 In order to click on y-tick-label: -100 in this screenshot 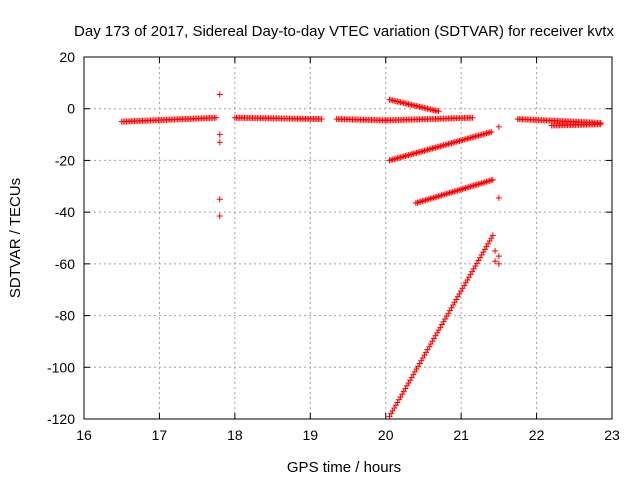, I will do `click(61, 367)`.